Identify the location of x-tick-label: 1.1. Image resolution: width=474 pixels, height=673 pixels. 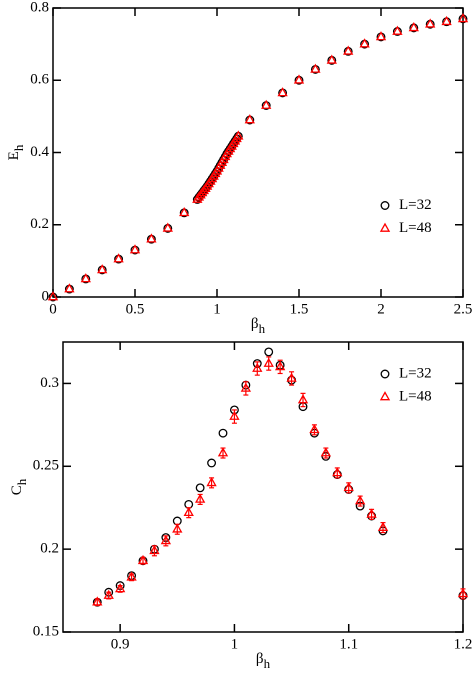
(348, 644).